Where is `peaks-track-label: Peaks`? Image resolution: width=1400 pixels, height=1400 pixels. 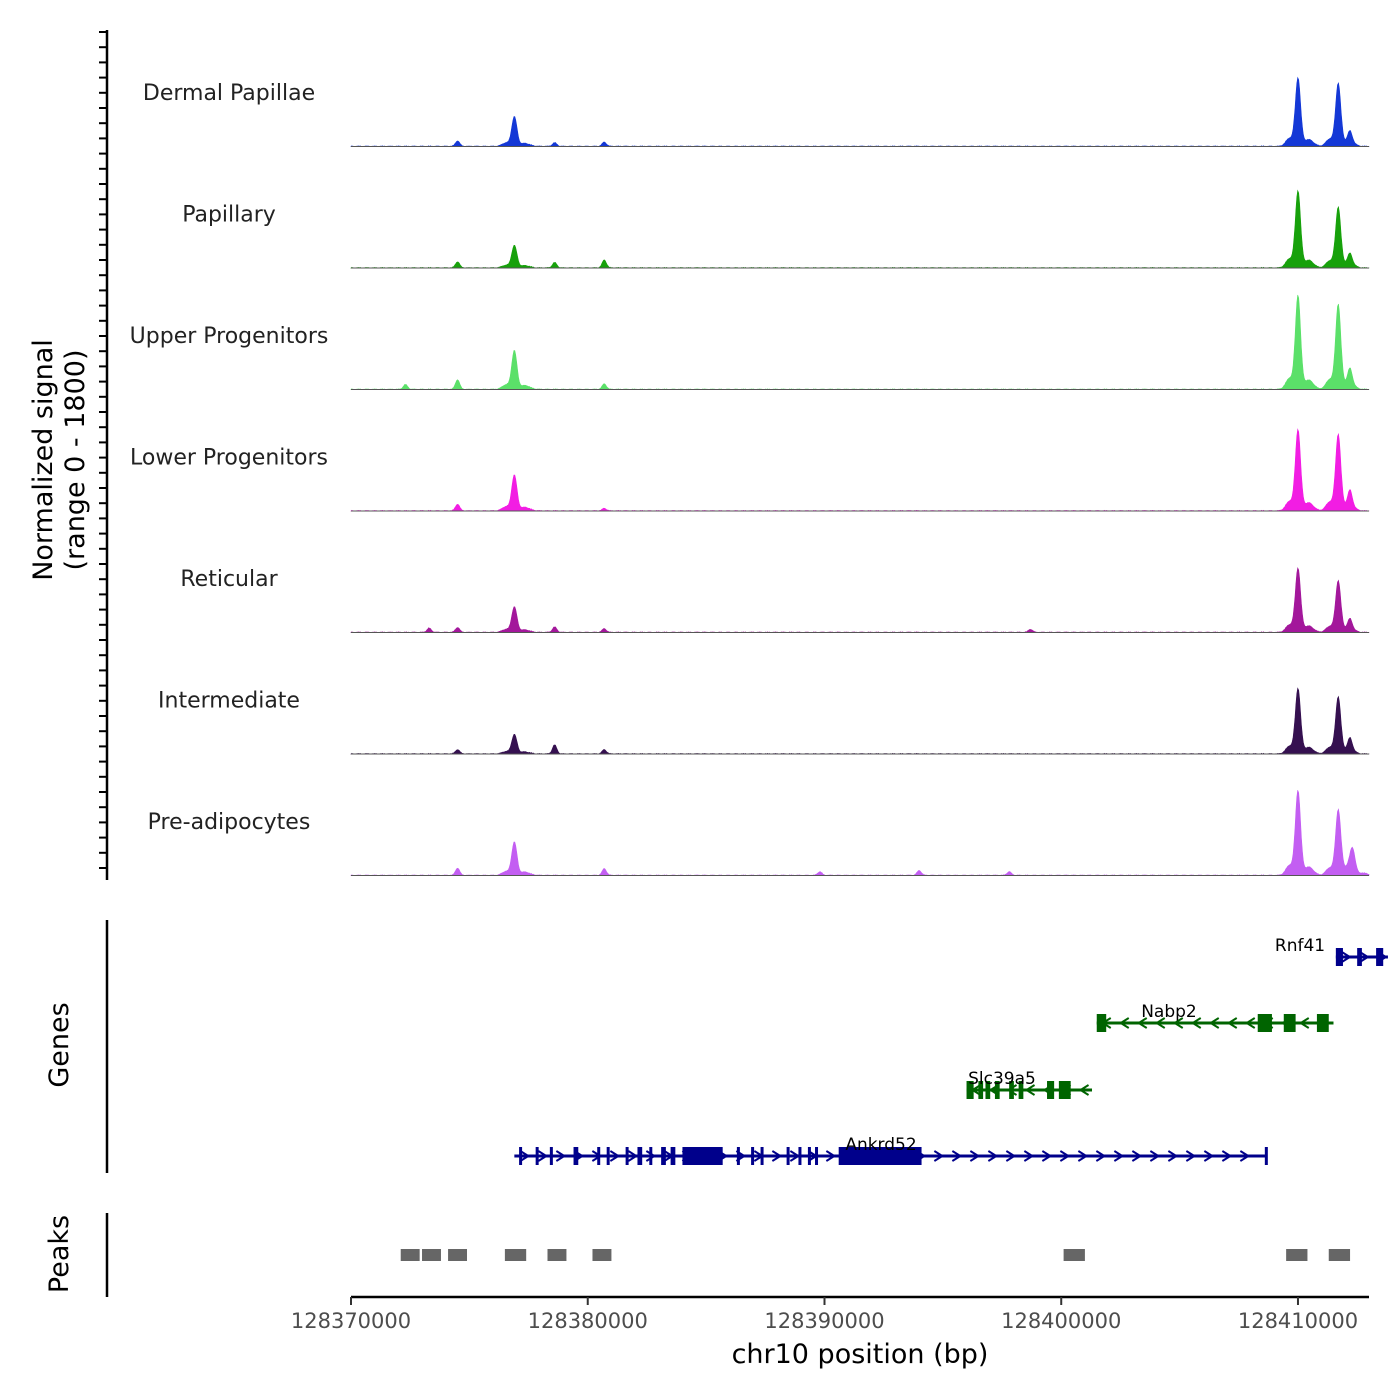
peaks-track-label: Peaks is located at coordinates (59, 1254).